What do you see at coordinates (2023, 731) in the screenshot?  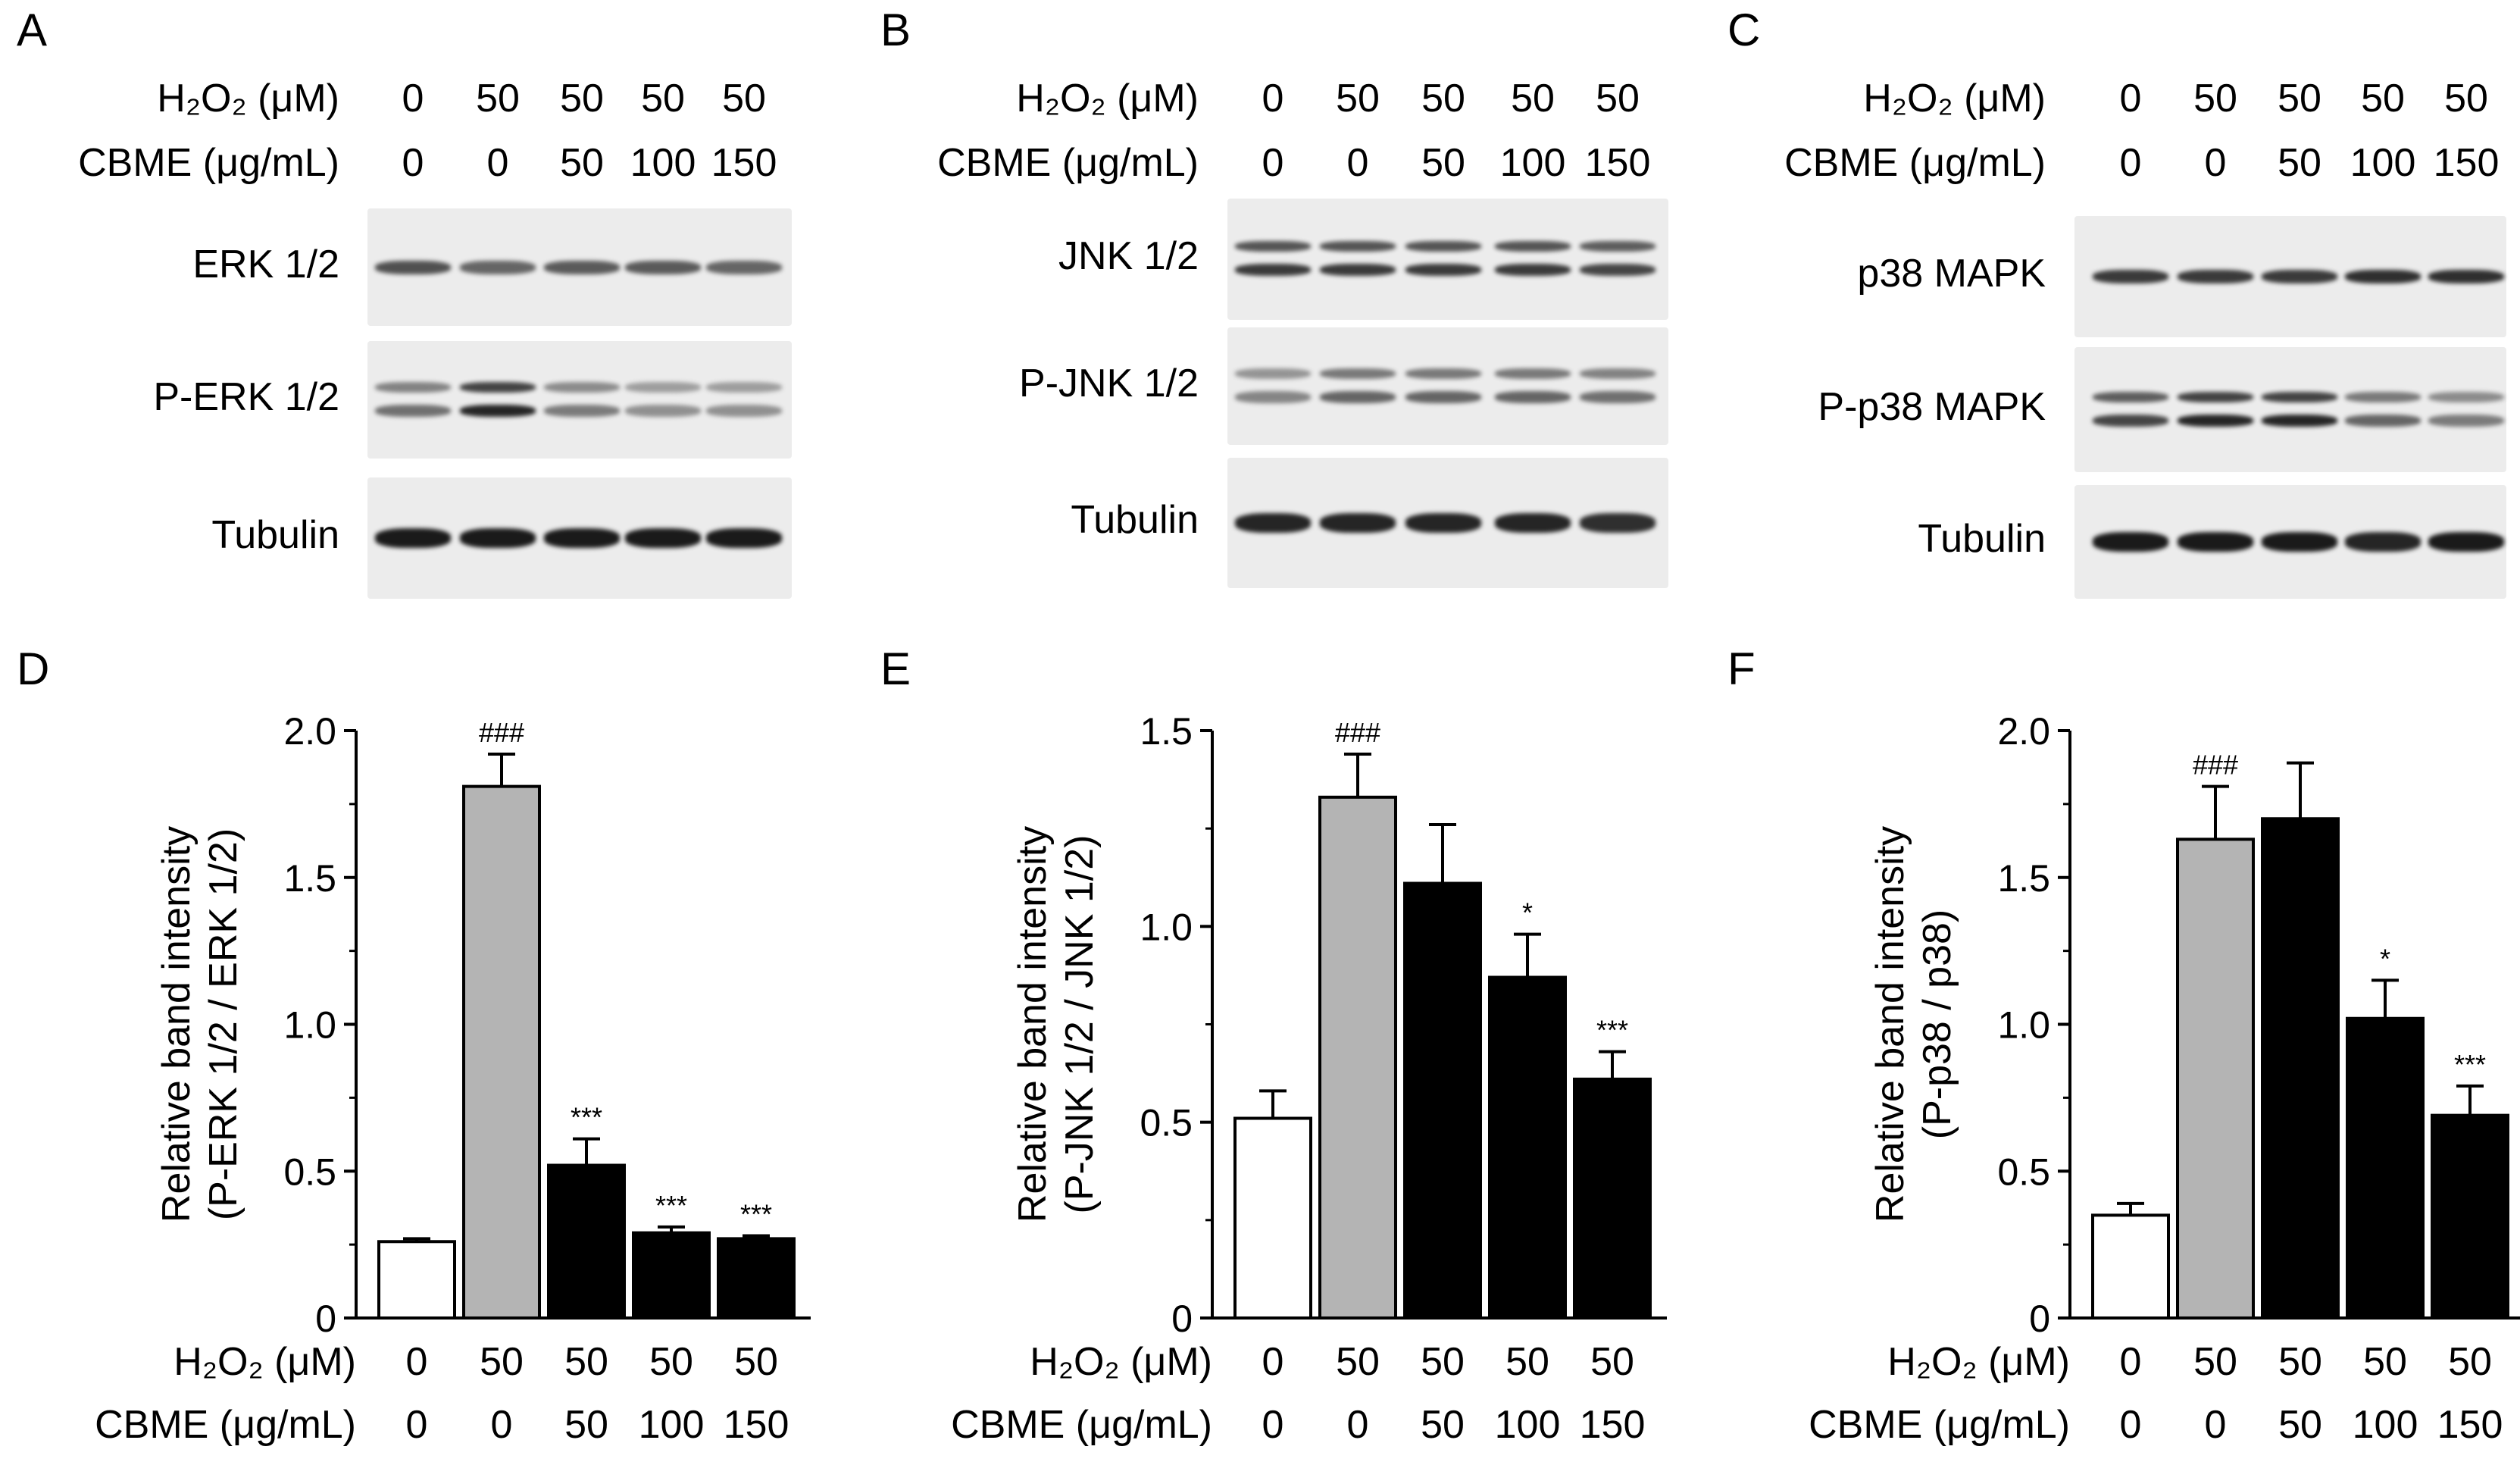 I see `y-tick-label: 2.0` at bounding box center [2023, 731].